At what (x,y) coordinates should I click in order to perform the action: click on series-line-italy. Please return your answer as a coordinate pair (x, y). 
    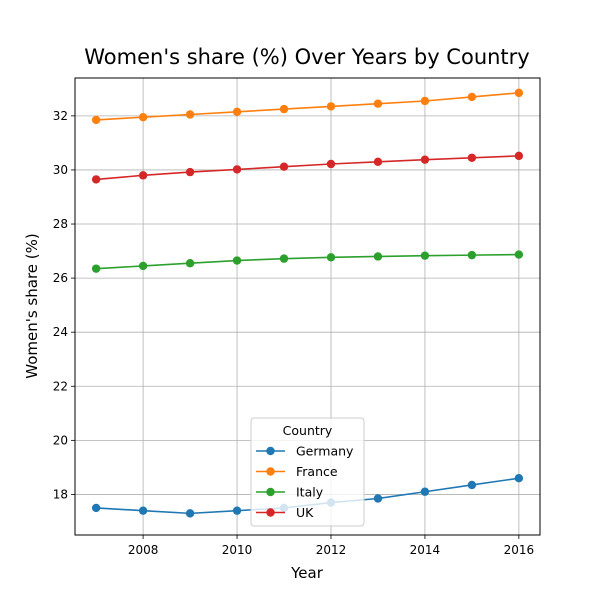
    Looking at the image, I should click on (307, 261).